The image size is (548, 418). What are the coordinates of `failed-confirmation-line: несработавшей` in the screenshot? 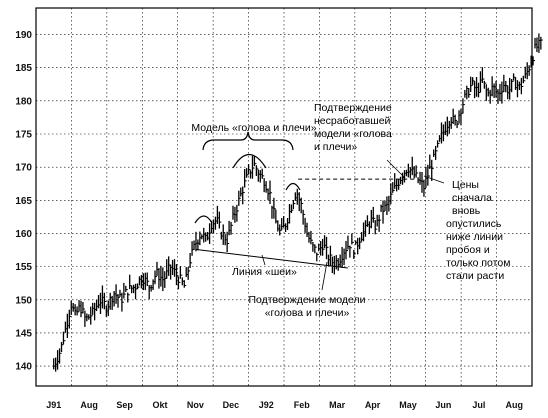 It's located at (352, 121).